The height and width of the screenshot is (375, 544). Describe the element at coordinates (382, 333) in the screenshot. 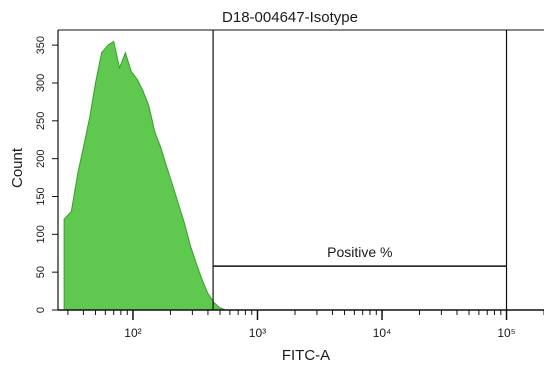

I see `x-tick-label-2: 10⁴` at that location.